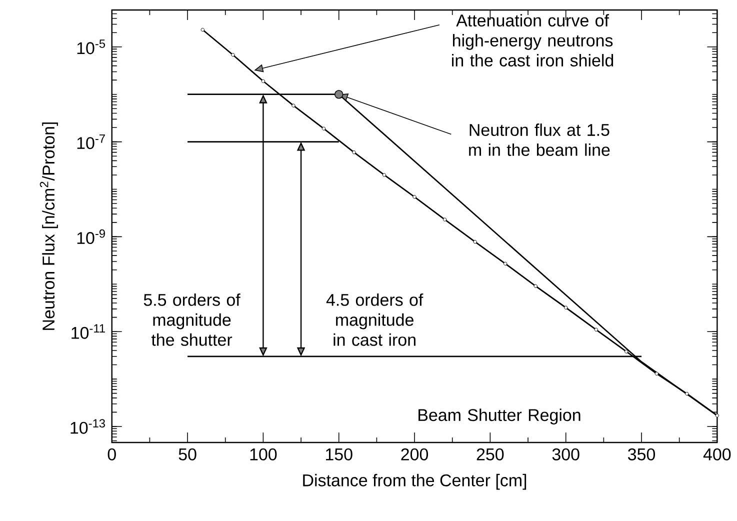 The height and width of the screenshot is (521, 737). What do you see at coordinates (49, 226) in the screenshot?
I see `y-axis-title: Neutron Flux [n/cm$^{2}$/Proton]` at bounding box center [49, 226].